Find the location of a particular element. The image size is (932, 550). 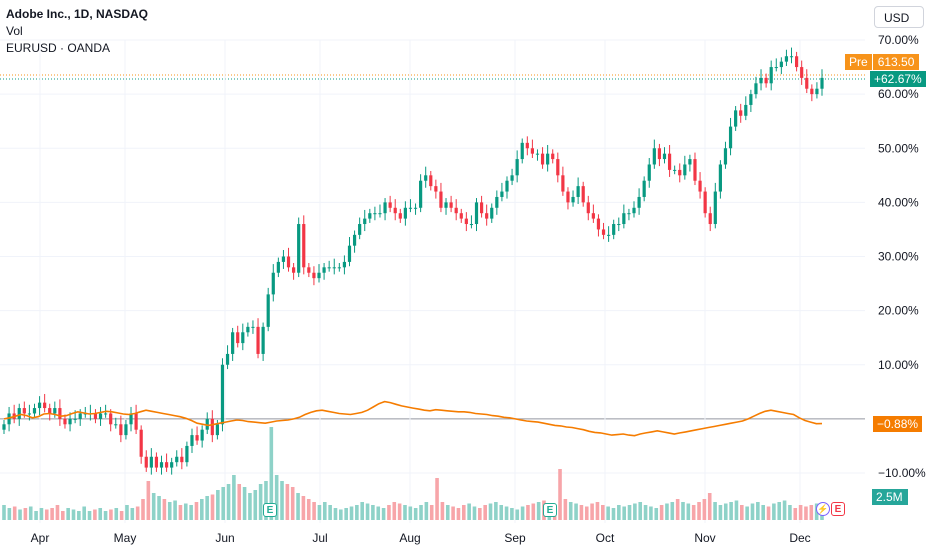

y-tick-label: 30.00% is located at coordinates (898, 257).